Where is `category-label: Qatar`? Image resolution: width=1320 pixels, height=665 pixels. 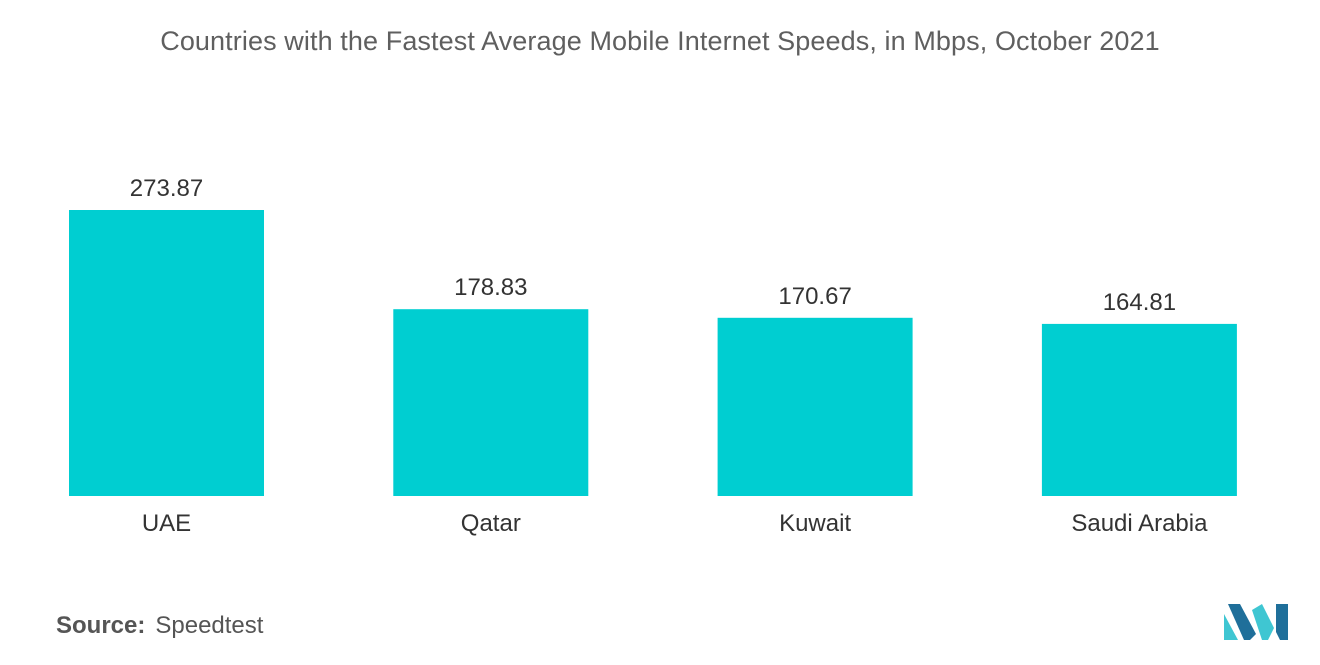
category-label: Qatar is located at coordinates (491, 523).